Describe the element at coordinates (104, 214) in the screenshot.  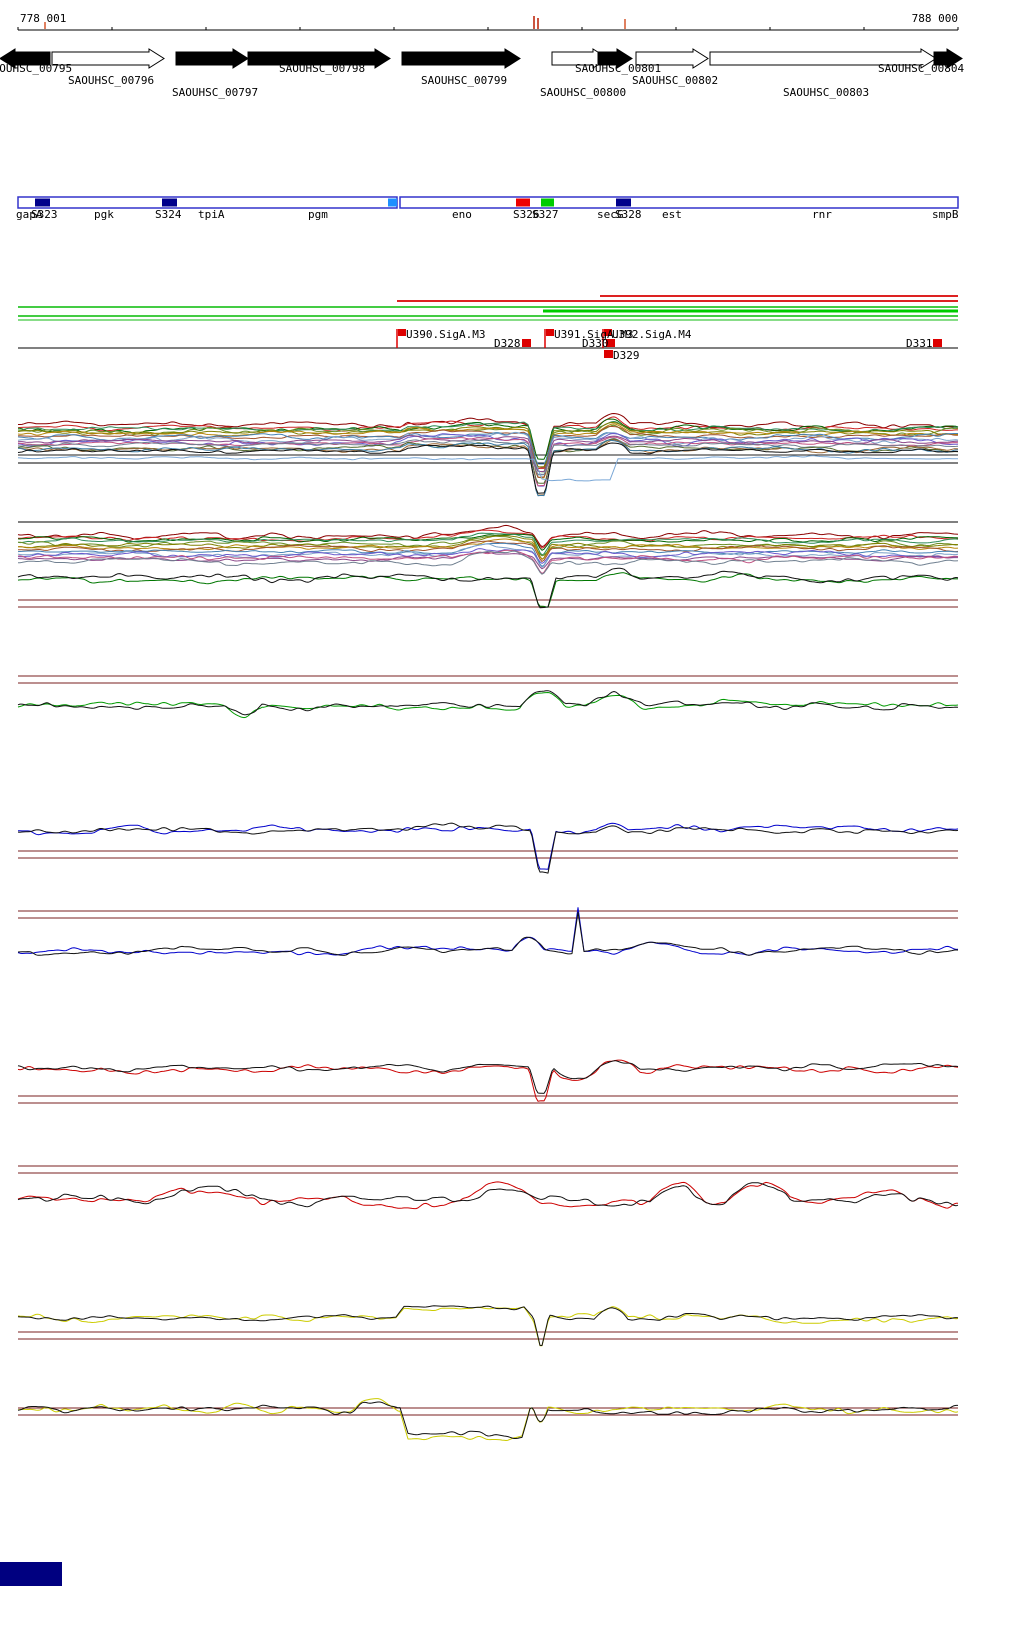
I see `map-label: pgk` at that location.